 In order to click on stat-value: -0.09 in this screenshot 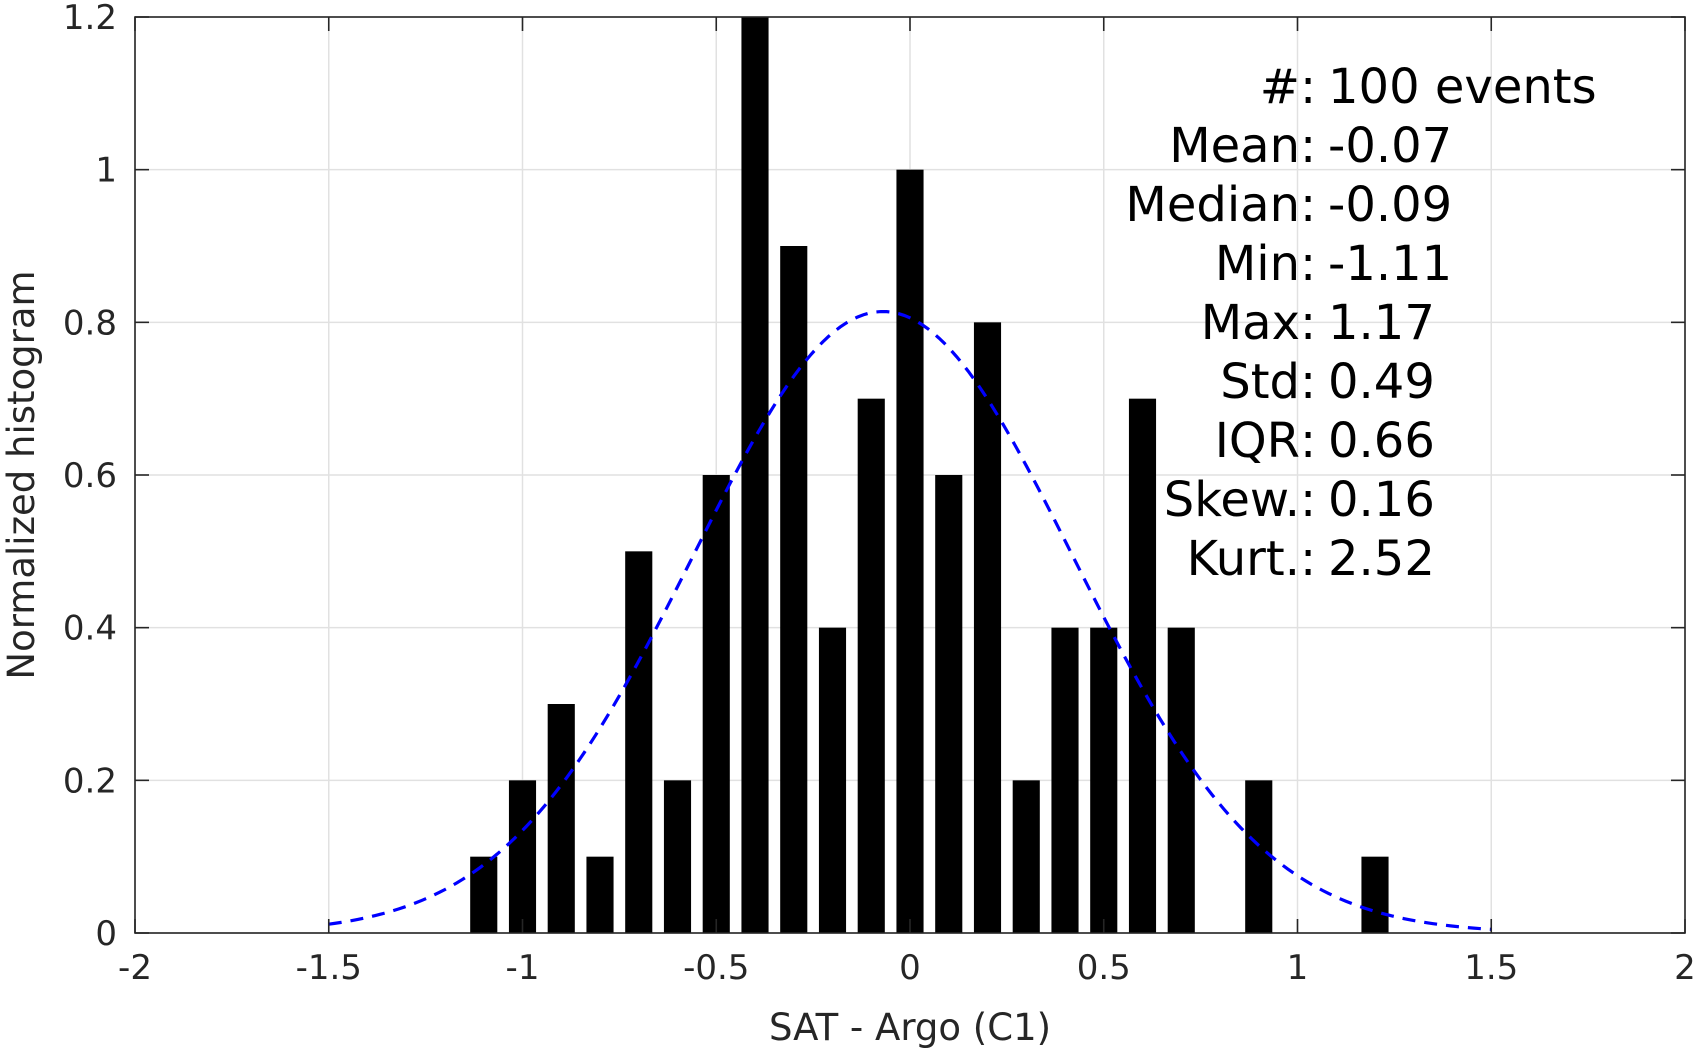, I will do `click(1390, 205)`.